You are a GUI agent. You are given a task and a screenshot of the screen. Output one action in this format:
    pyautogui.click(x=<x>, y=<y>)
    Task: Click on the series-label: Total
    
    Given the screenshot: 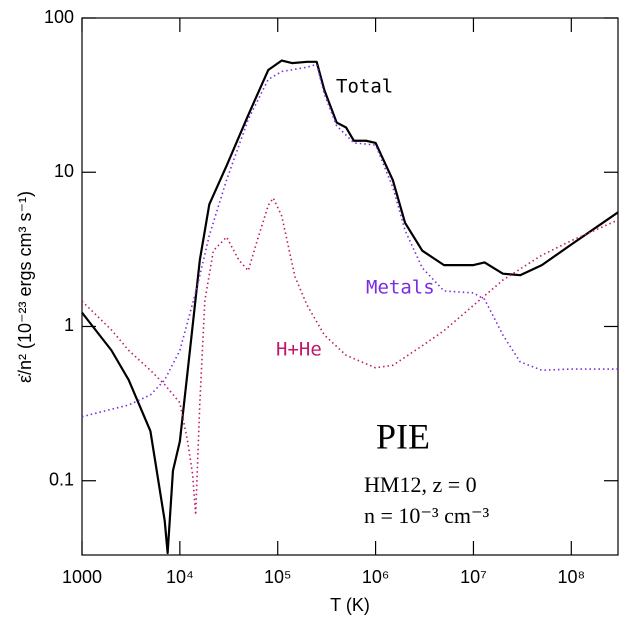 What is the action you would take?
    pyautogui.click(x=364, y=87)
    